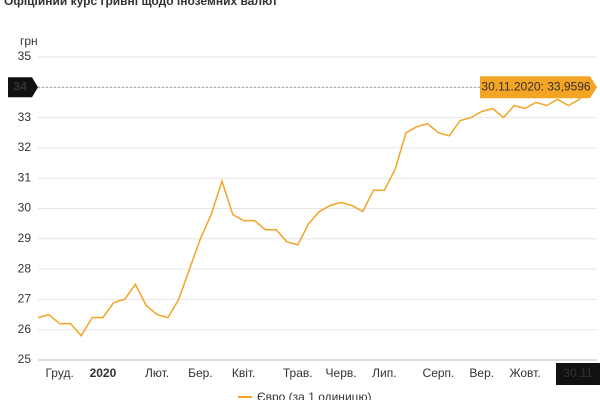 Image resolution: width=600 pixels, height=400 pixels. Describe the element at coordinates (59, 373) in the screenshot. I see `x-tick-label: Груд.` at that location.